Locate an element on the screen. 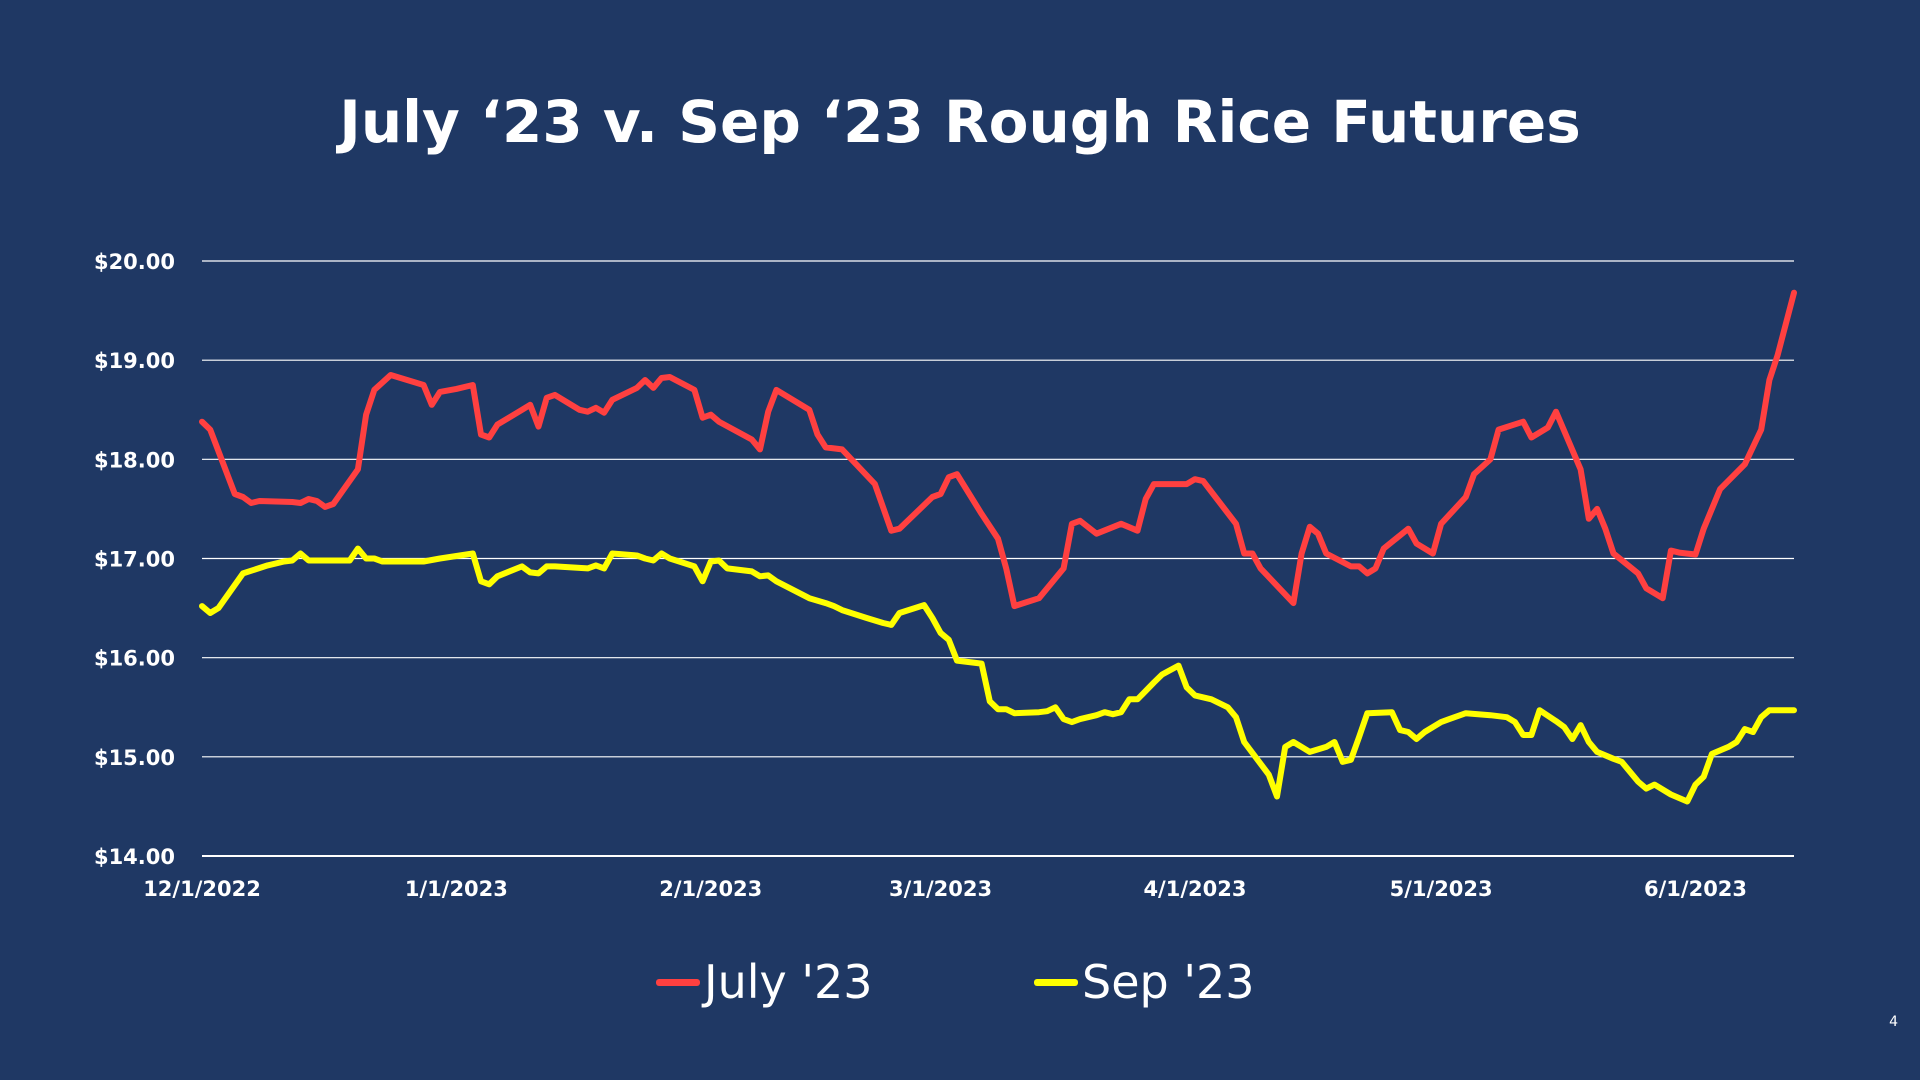 The height and width of the screenshot is (1080, 1920). legend-swatch-july is located at coordinates (678, 982).